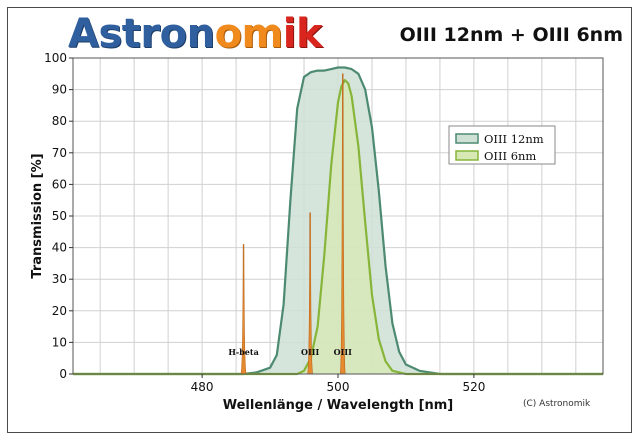  I want to click on legend-swatch-oiii-6nm, so click(467, 155).